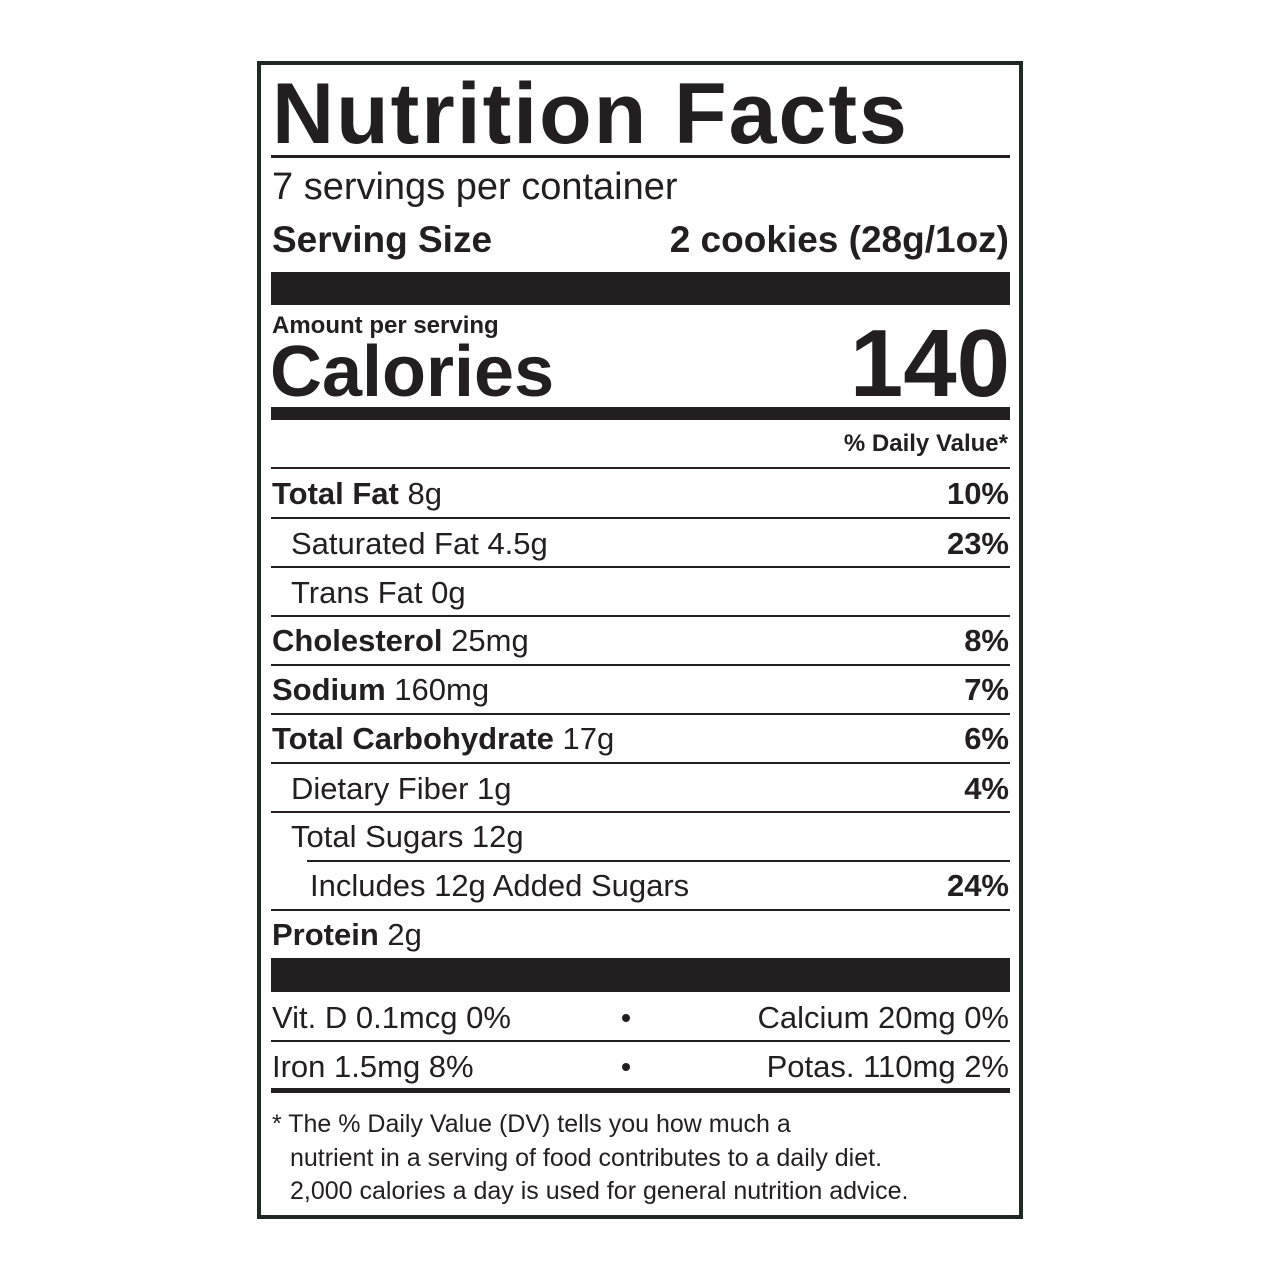 The height and width of the screenshot is (1280, 1280). What do you see at coordinates (640, 1067) in the screenshot?
I see `vitamin-row: Iron 1.5mg 8% Potas. 110mg 2%` at bounding box center [640, 1067].